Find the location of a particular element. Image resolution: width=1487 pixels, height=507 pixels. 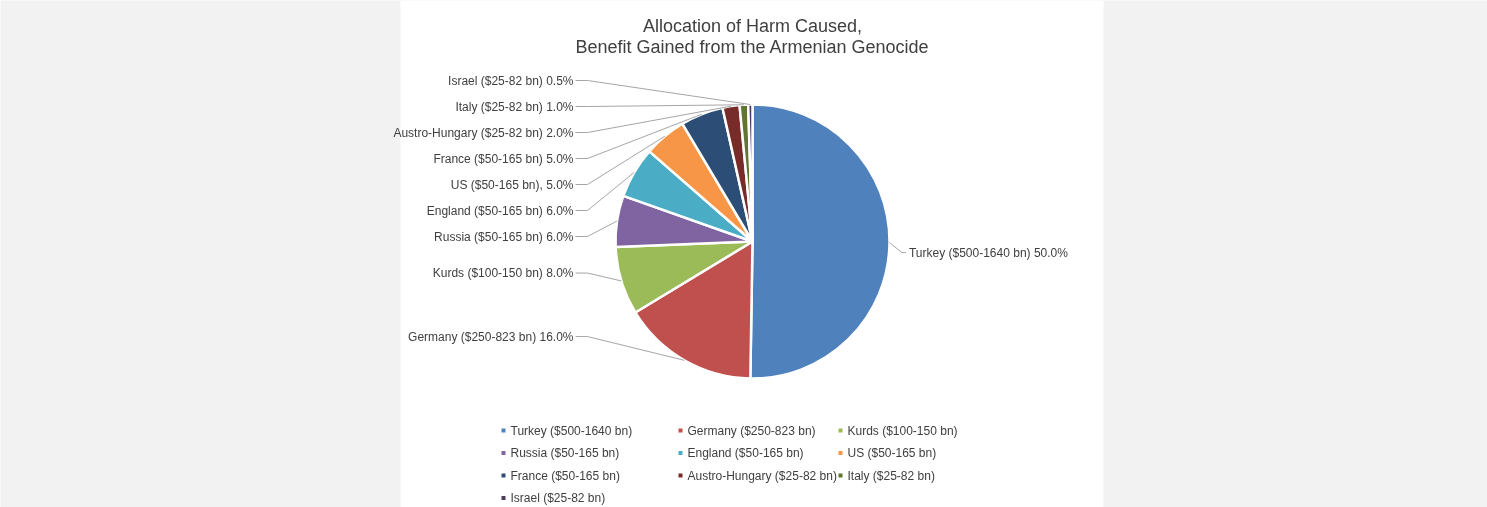

data-label: Turkey ($500-1640 bn) 50.0% is located at coordinates (988, 252).